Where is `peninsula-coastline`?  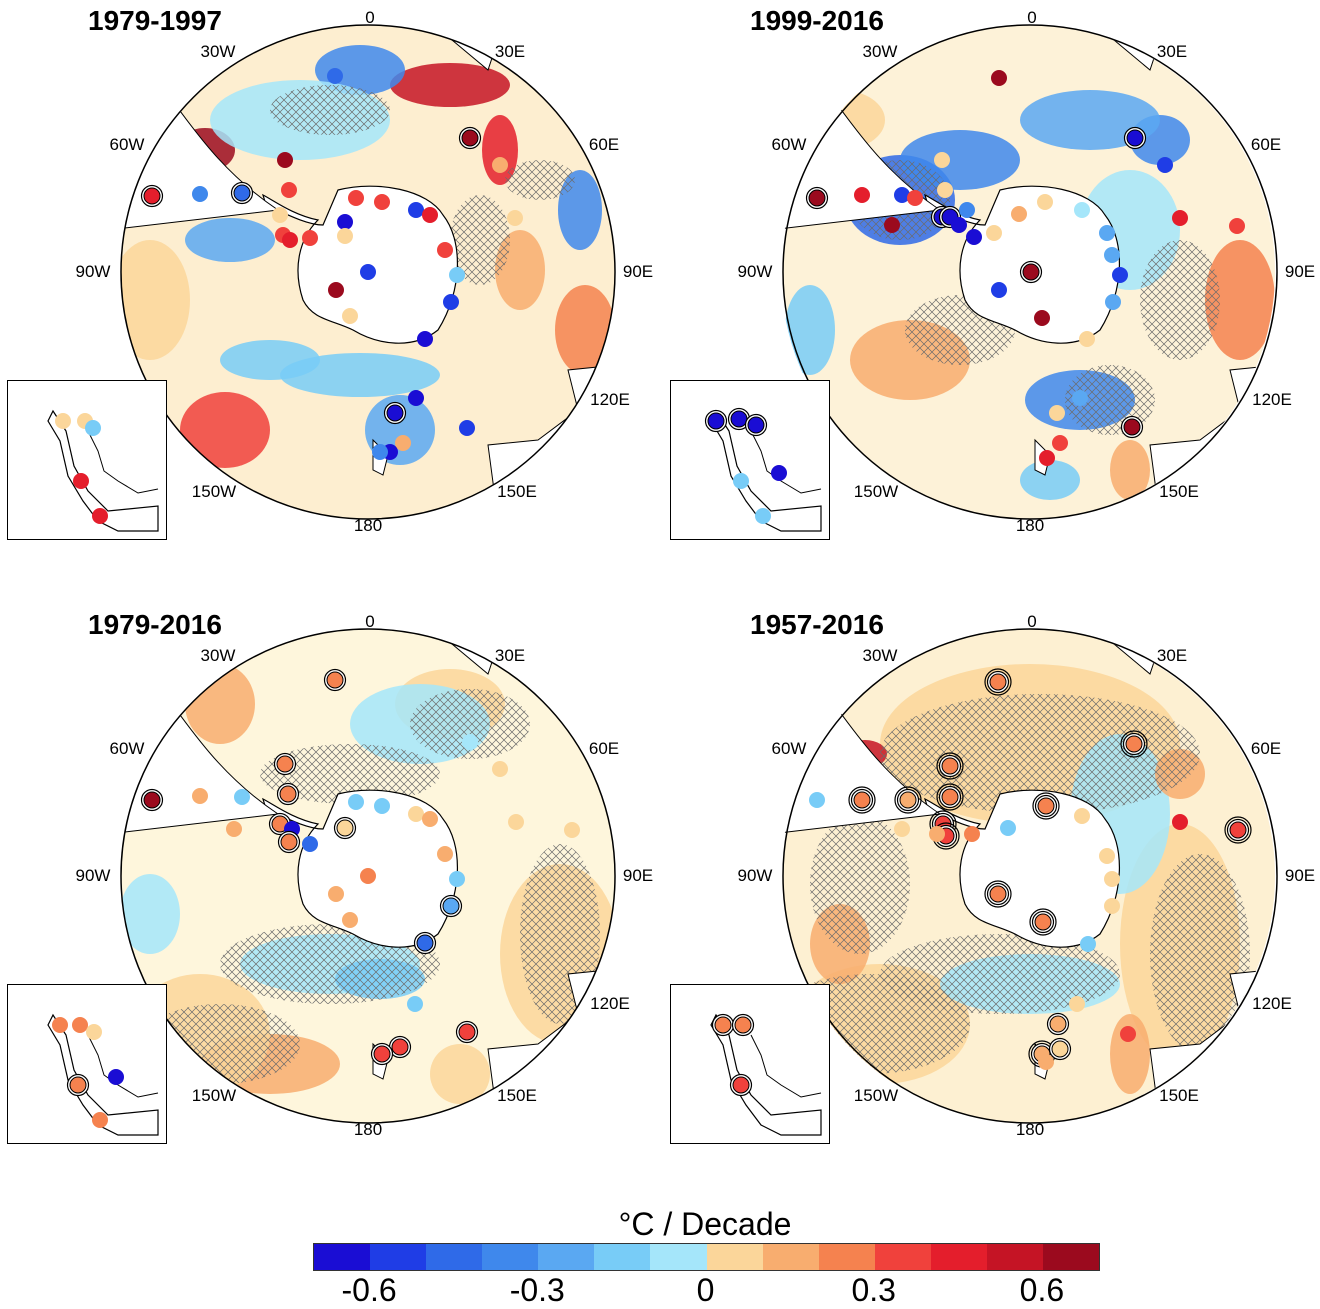
peninsula-coastline is located at coordinates (123, 462).